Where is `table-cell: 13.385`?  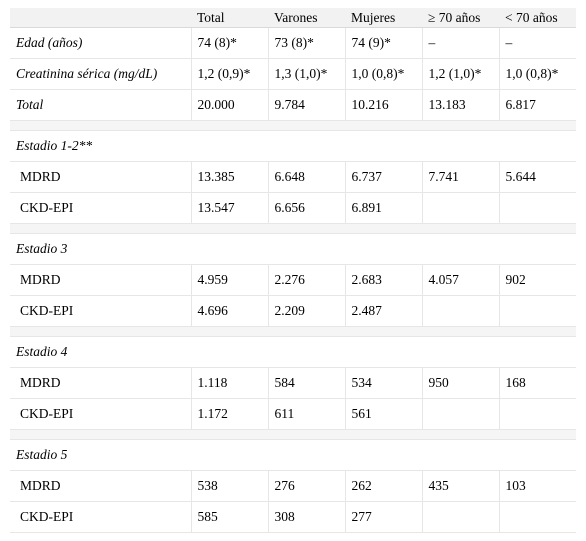
table-cell: 13.385 is located at coordinates (229, 177).